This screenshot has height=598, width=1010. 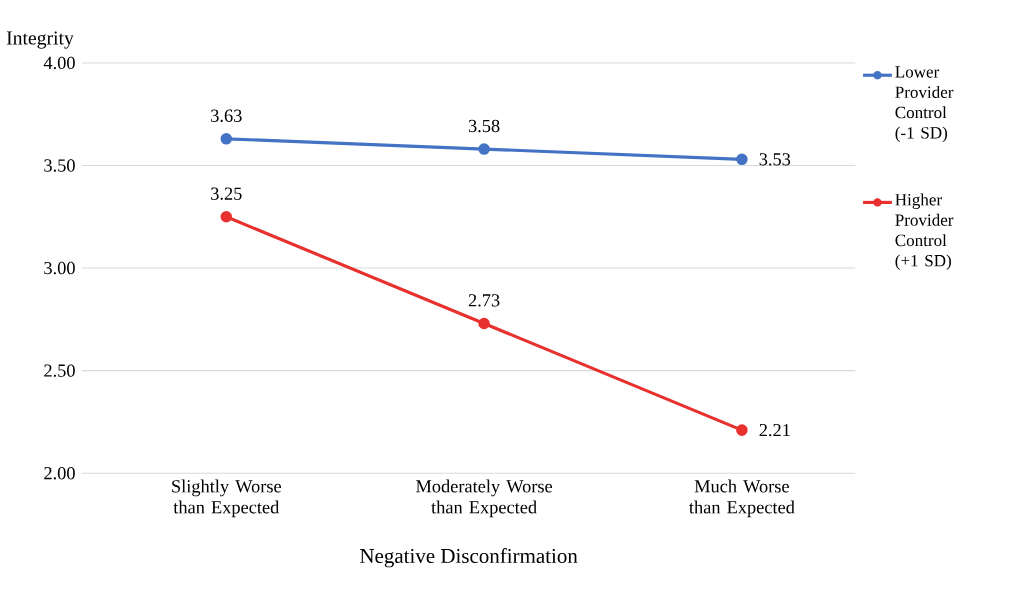 I want to click on x-tick-label: Much Worse than Expected, so click(x=742, y=498).